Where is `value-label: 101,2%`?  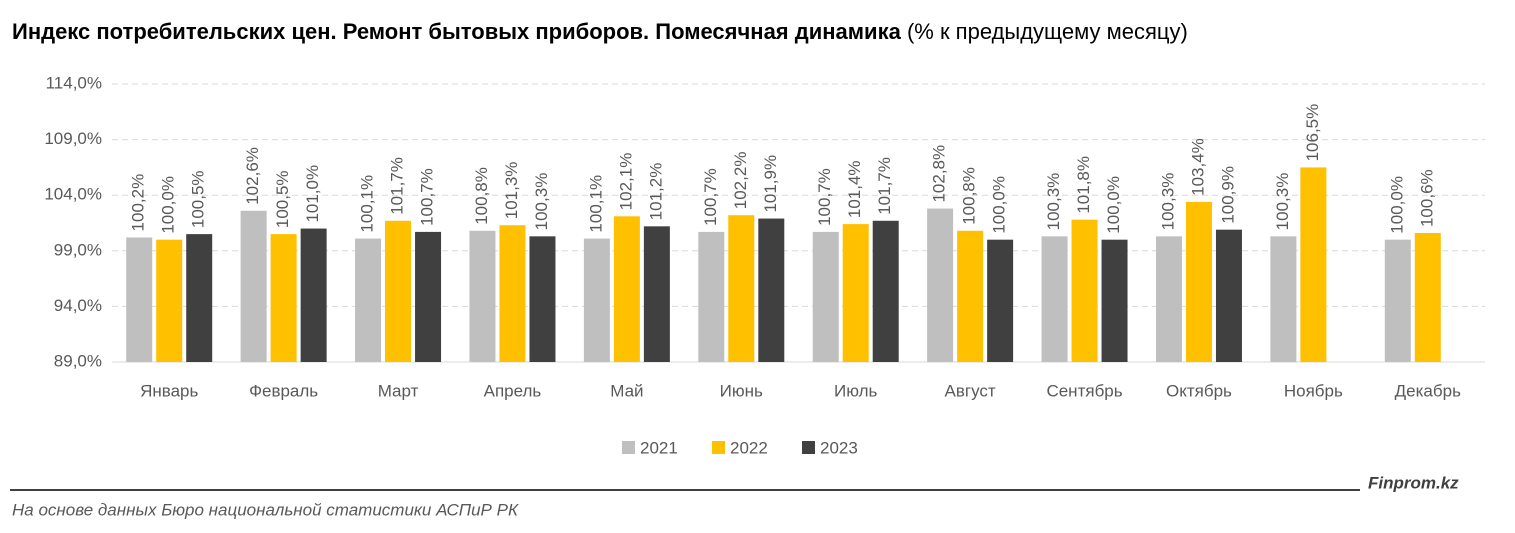
value-label: 101,2% is located at coordinates (655, 192).